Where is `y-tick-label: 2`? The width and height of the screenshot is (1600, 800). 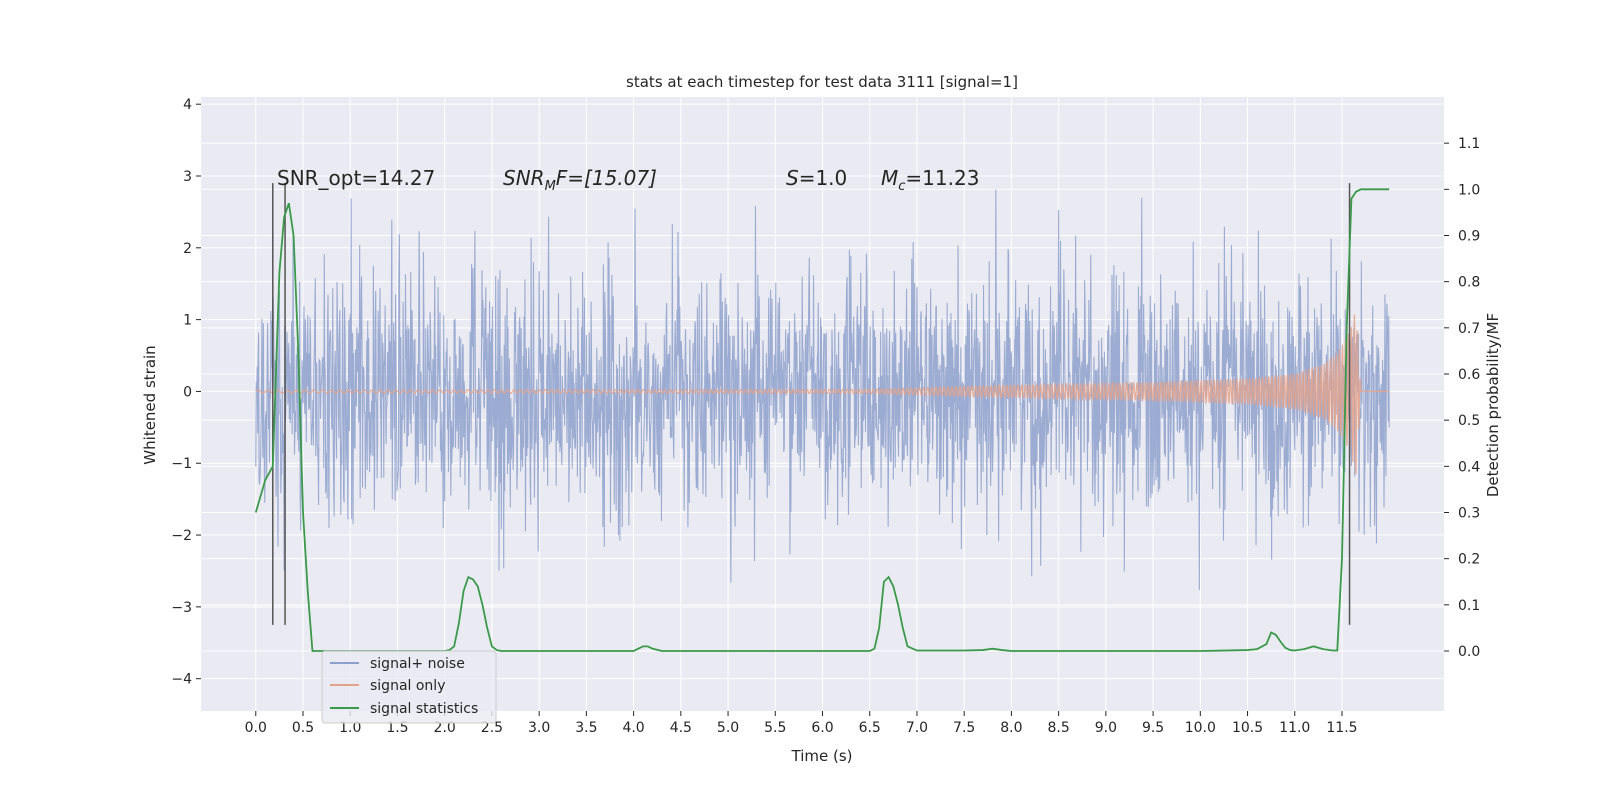
y-tick-label: 2 is located at coordinates (187, 249).